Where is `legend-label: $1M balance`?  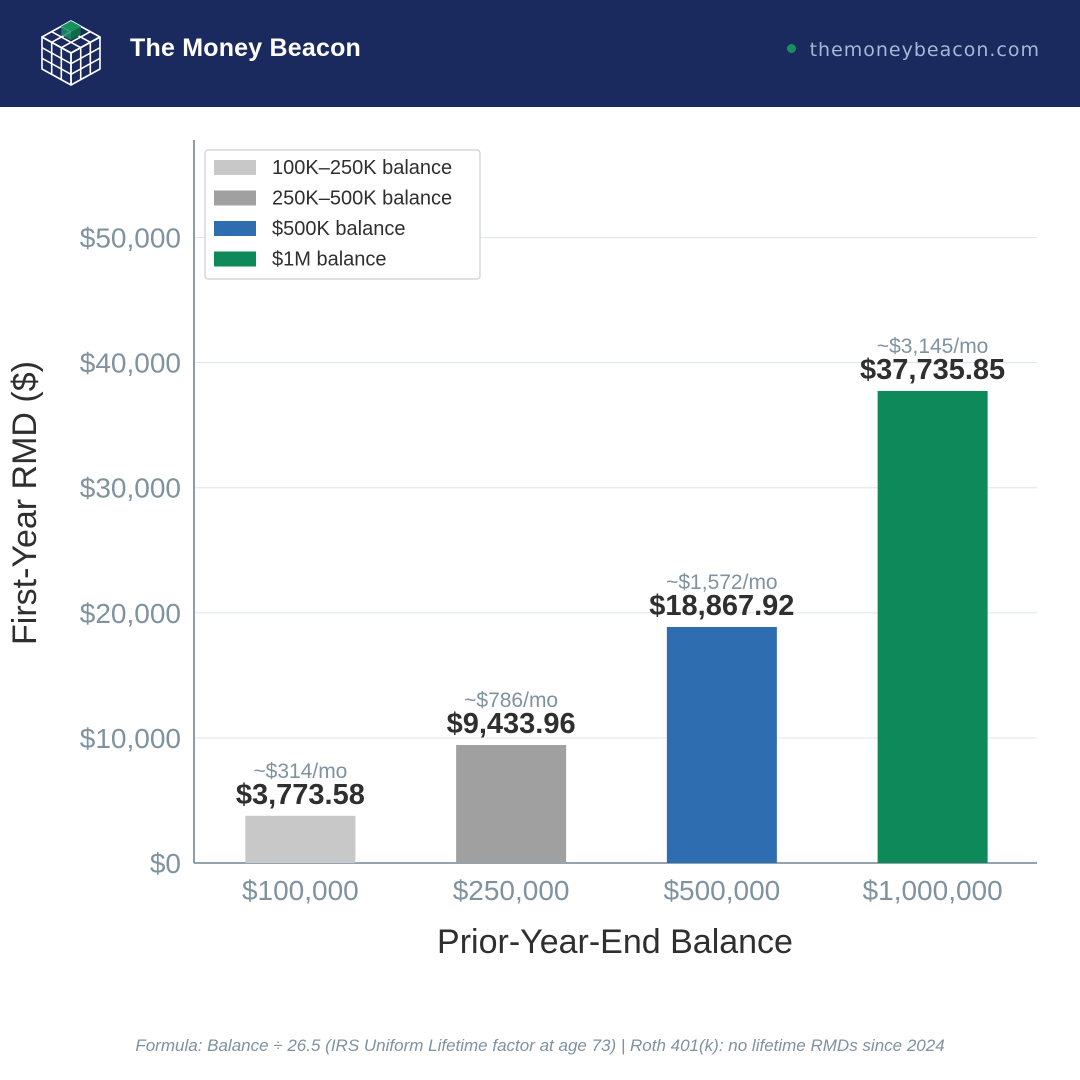
legend-label: $1M balance is located at coordinates (329, 260).